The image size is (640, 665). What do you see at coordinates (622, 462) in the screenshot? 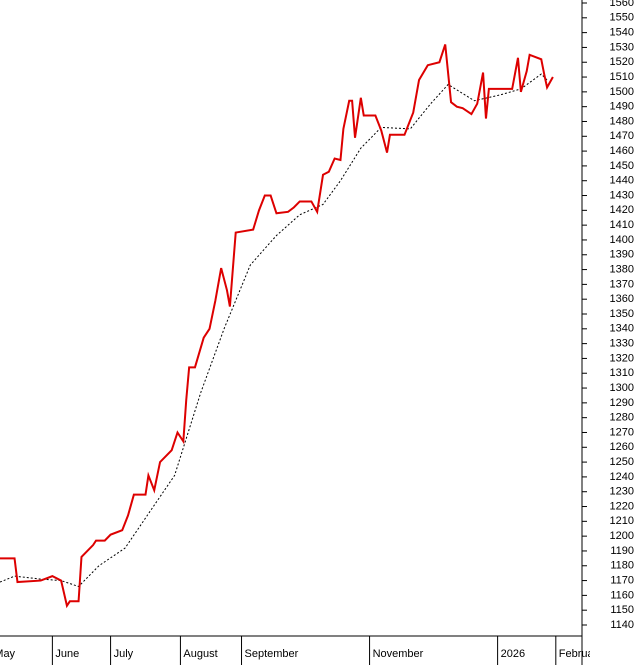
I see `y-tick-label: 1250` at bounding box center [622, 462].